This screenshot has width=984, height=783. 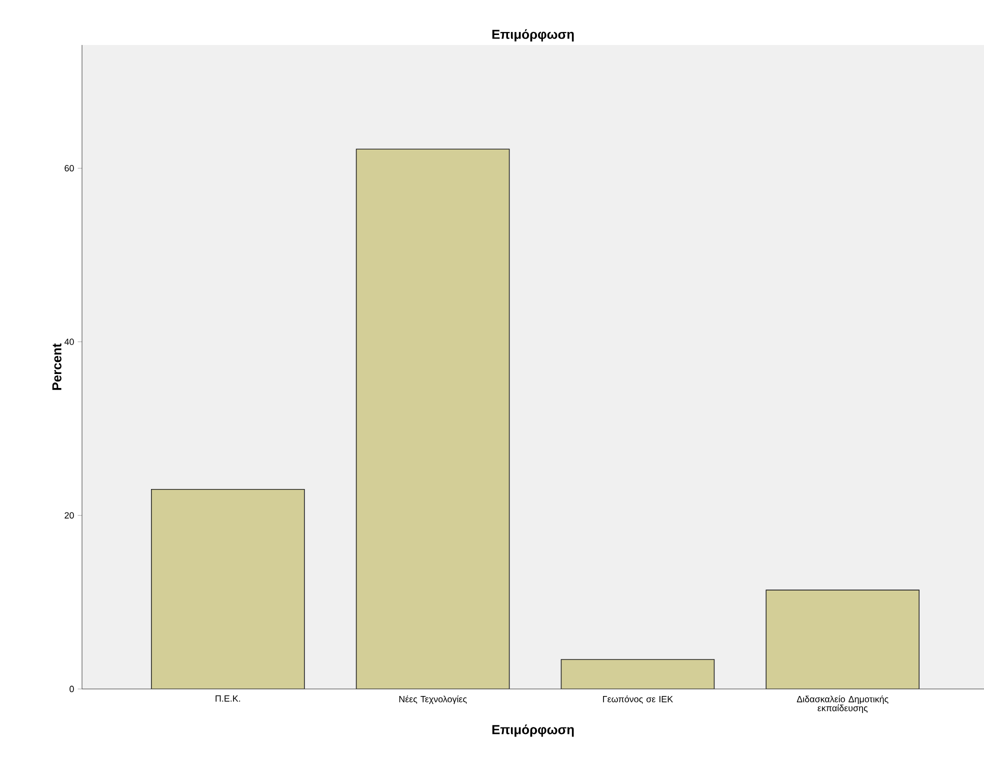 I want to click on x-axis-title: Επιμόρφωση, so click(x=533, y=730).